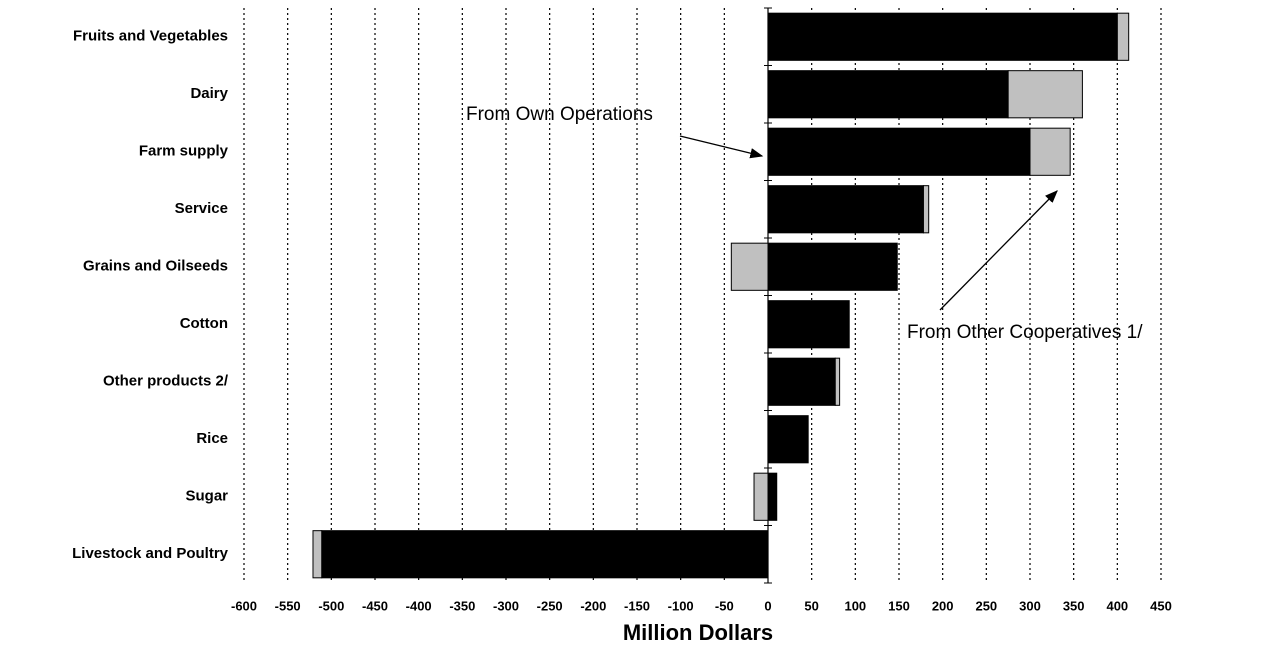 The image size is (1261, 649). I want to click on x-tick-label: 400, so click(1117, 605).